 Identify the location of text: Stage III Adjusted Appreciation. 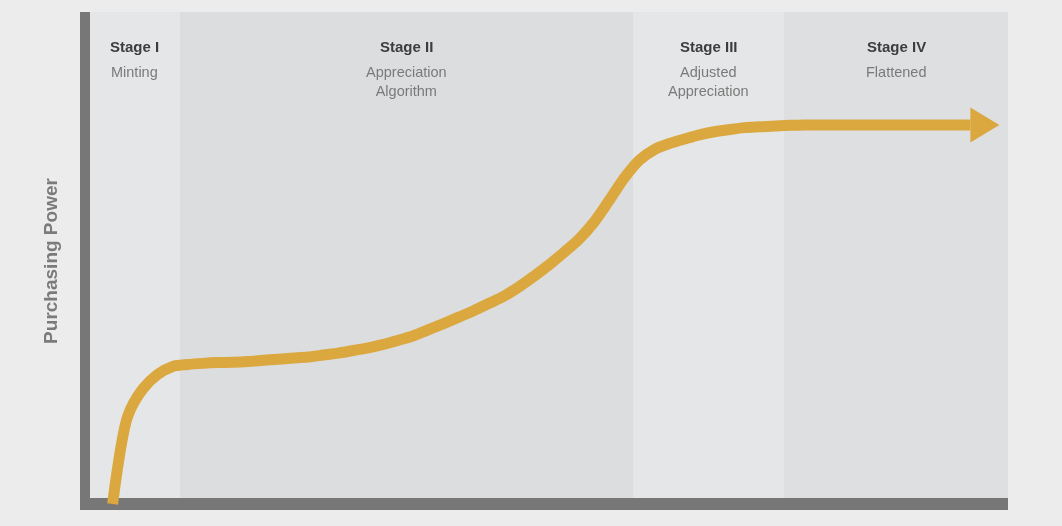
(708, 68).